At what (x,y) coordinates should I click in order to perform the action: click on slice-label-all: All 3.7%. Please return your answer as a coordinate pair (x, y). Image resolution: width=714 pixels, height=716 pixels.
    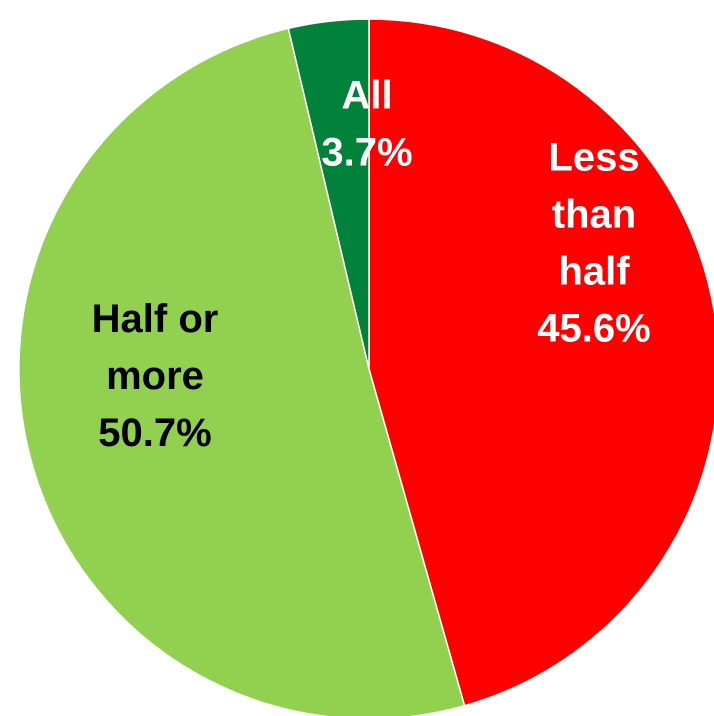
    Looking at the image, I should click on (366, 124).